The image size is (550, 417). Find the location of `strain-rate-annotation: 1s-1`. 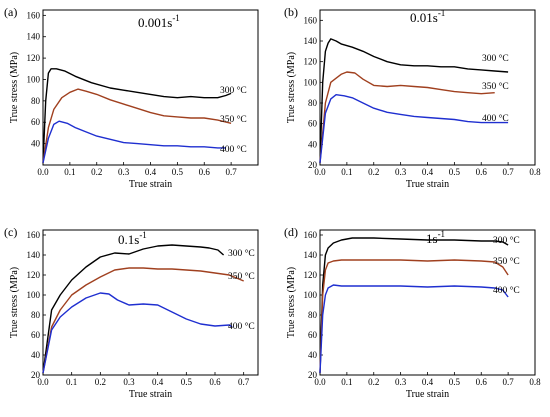

strain-rate-annotation: 1s-1 is located at coordinates (435, 237).